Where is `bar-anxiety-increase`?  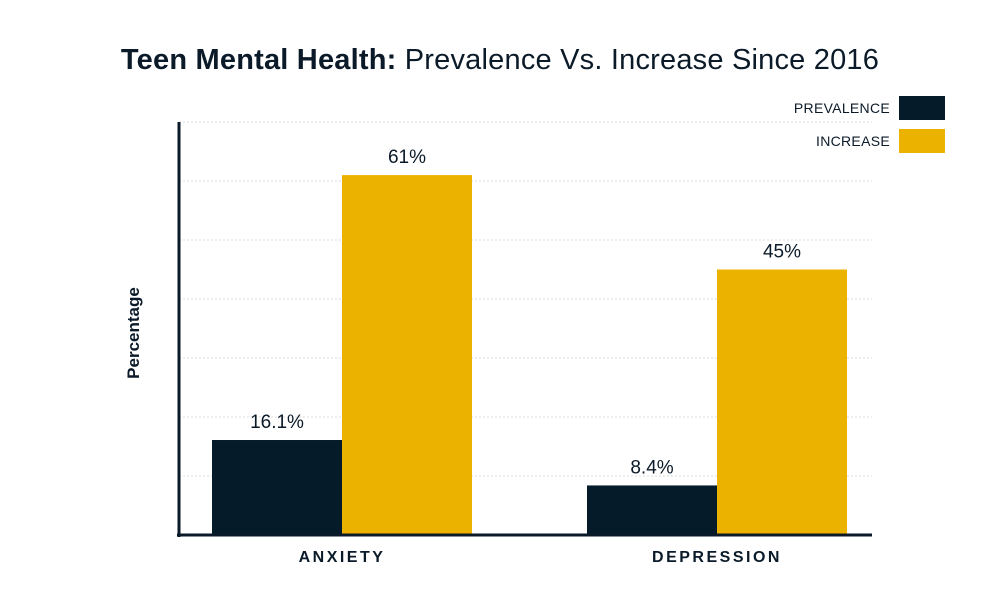
bar-anxiety-increase is located at coordinates (407, 355).